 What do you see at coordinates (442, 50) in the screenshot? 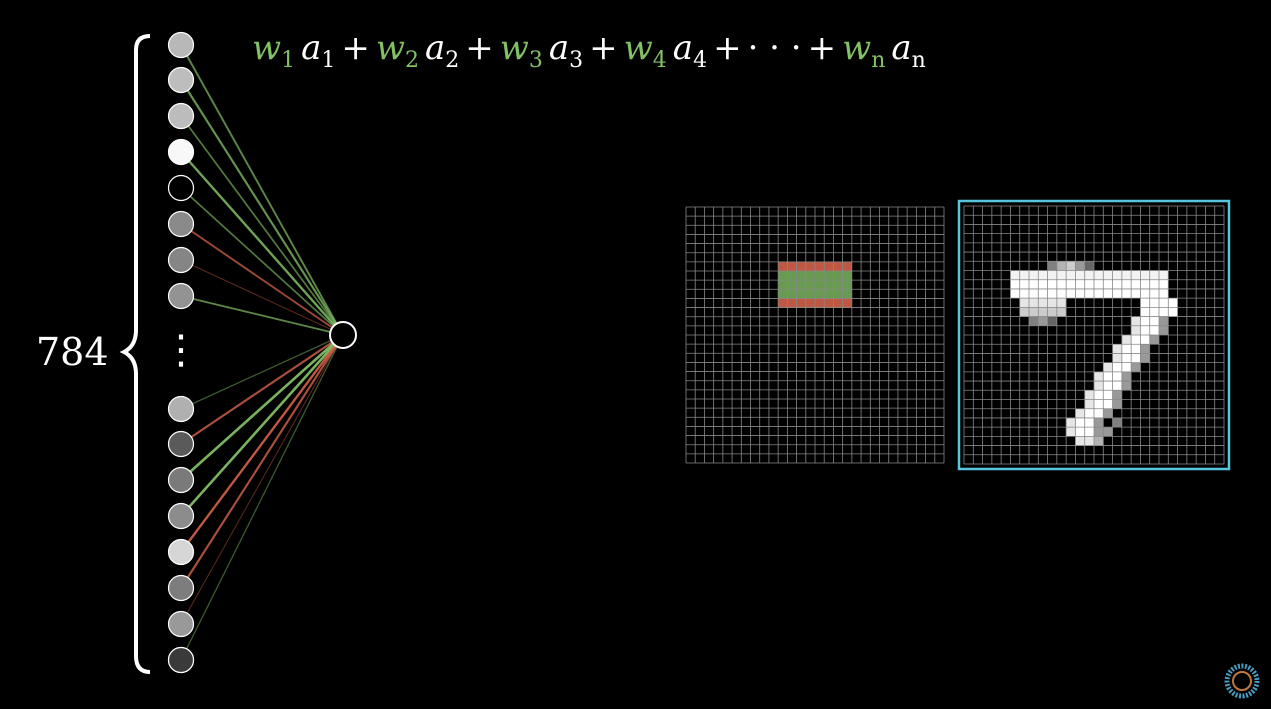
I see `activation-symbol: a2` at bounding box center [442, 50].